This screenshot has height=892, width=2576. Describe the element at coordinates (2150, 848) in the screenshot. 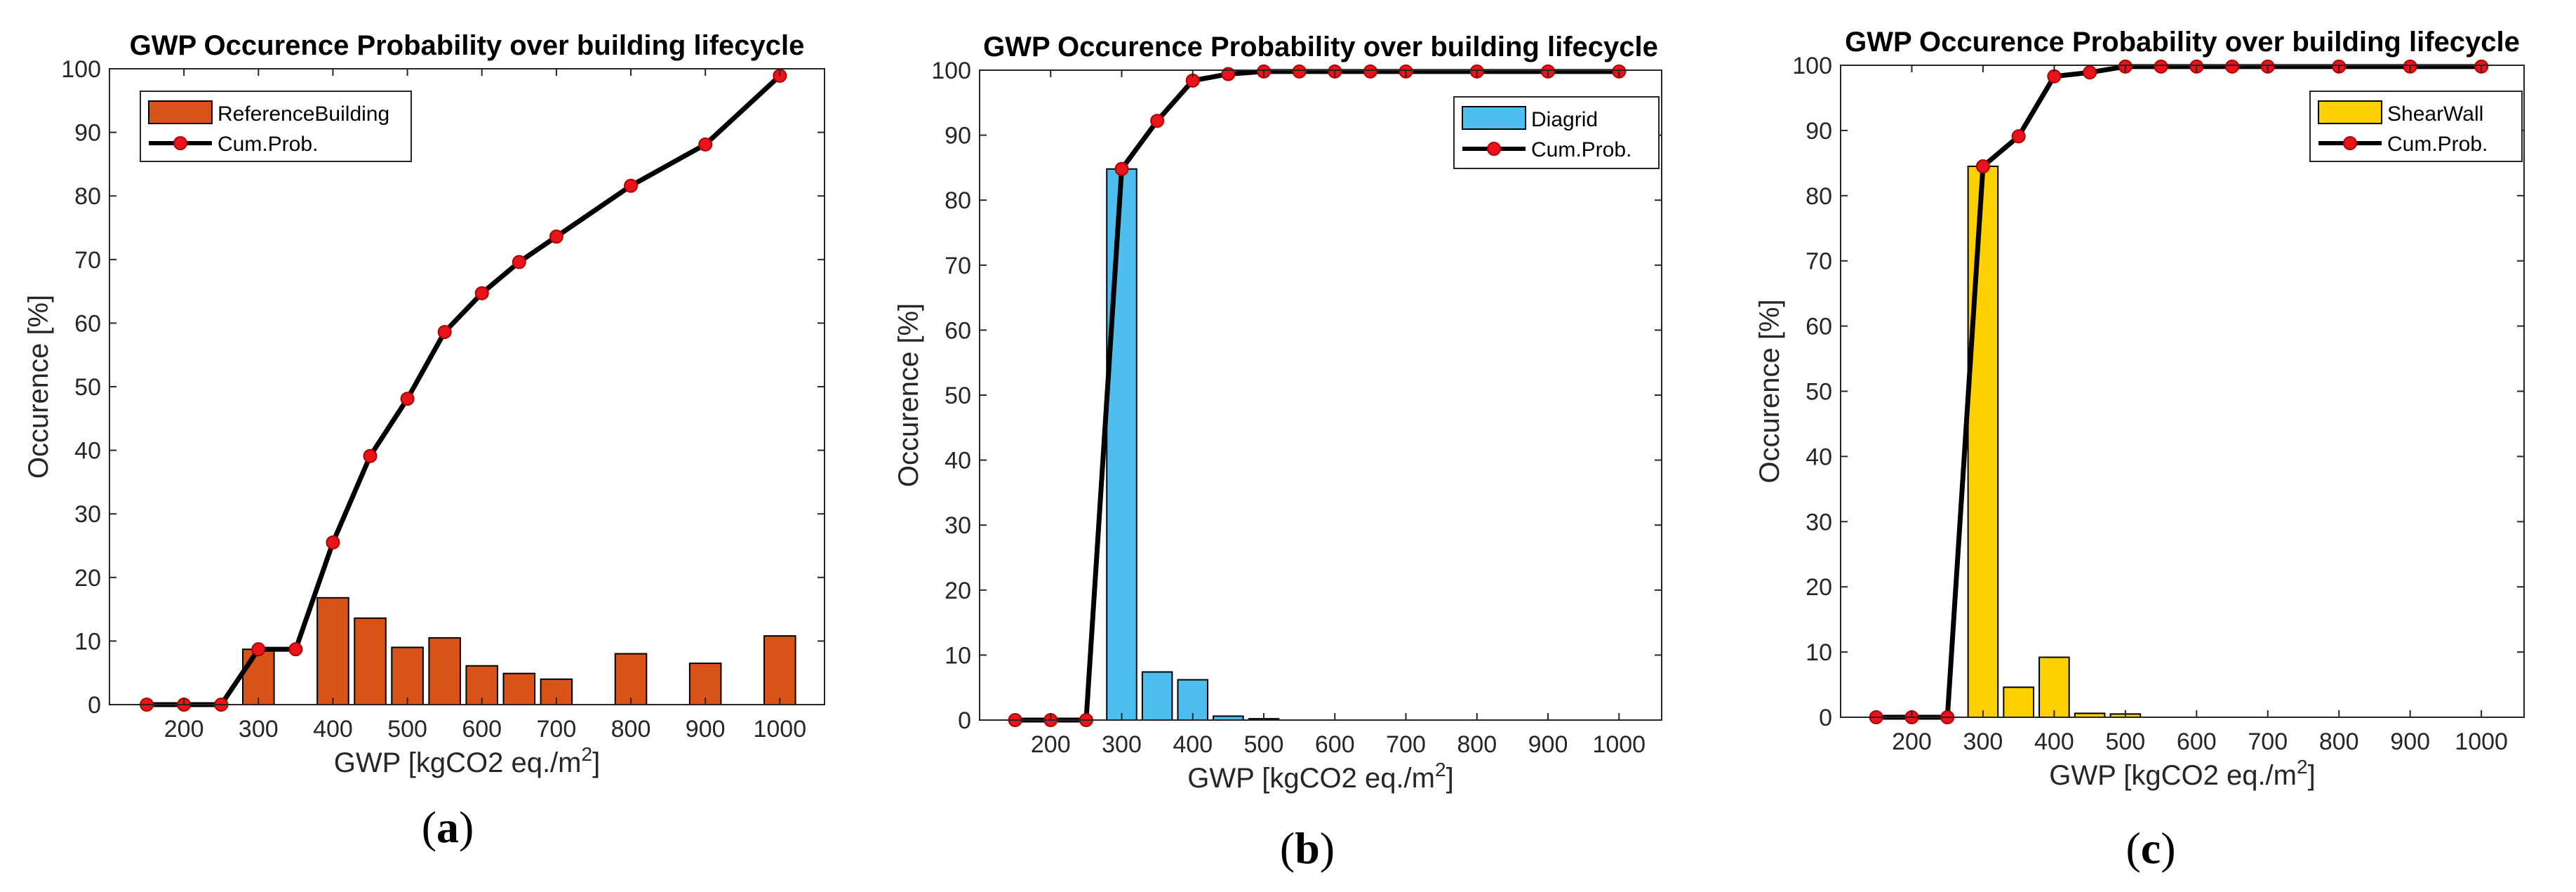

I see `caption-c: (c)` at that location.